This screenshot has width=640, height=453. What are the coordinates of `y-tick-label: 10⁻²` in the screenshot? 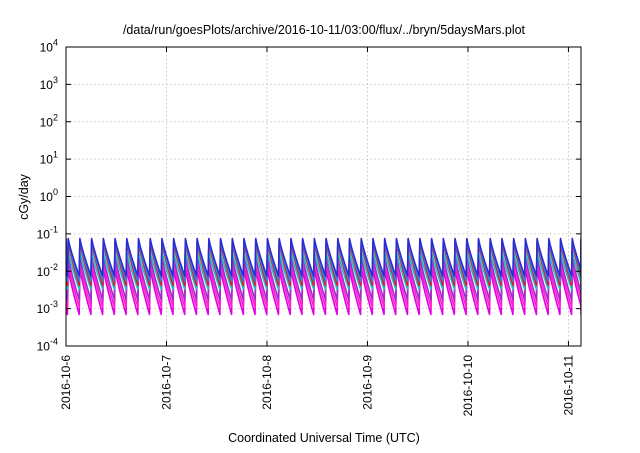 It's located at (47, 270).